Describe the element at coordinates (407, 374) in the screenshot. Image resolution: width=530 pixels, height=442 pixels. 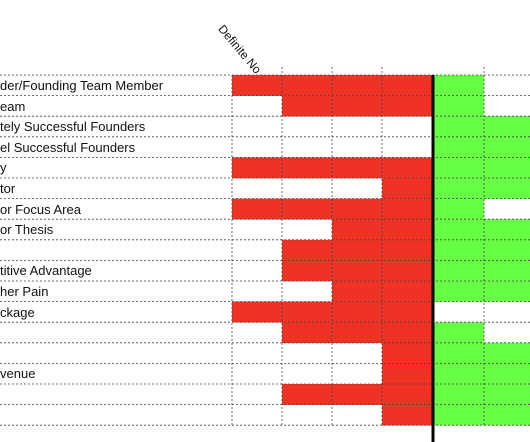
I see `cell-r14-c3` at that location.